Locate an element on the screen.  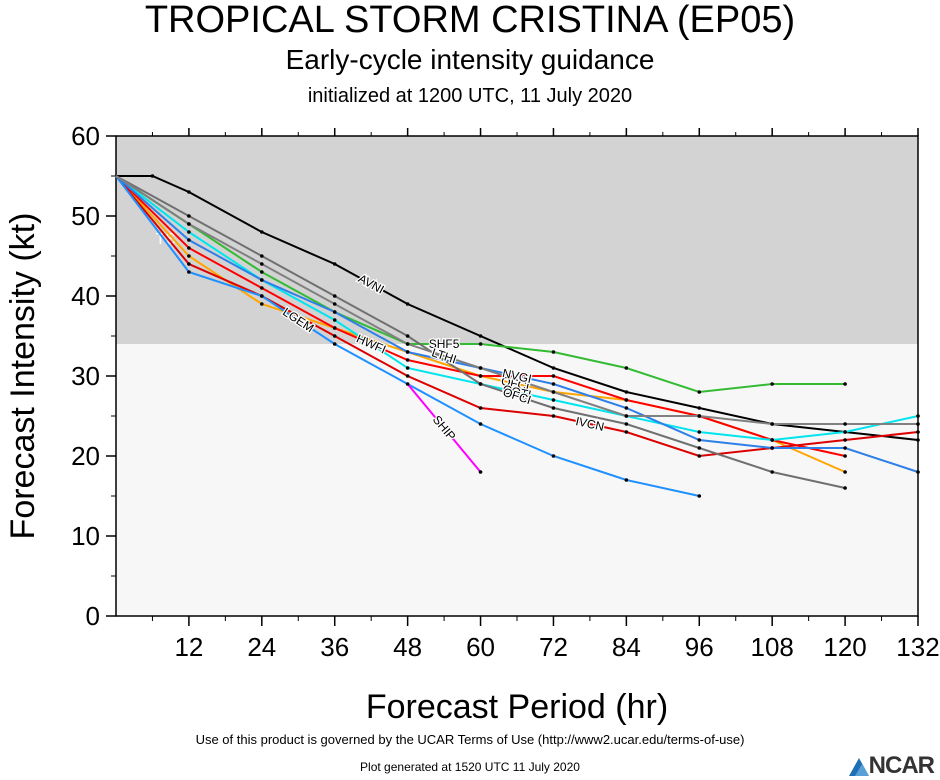
x-tick-label: 12 is located at coordinates (188, 647).